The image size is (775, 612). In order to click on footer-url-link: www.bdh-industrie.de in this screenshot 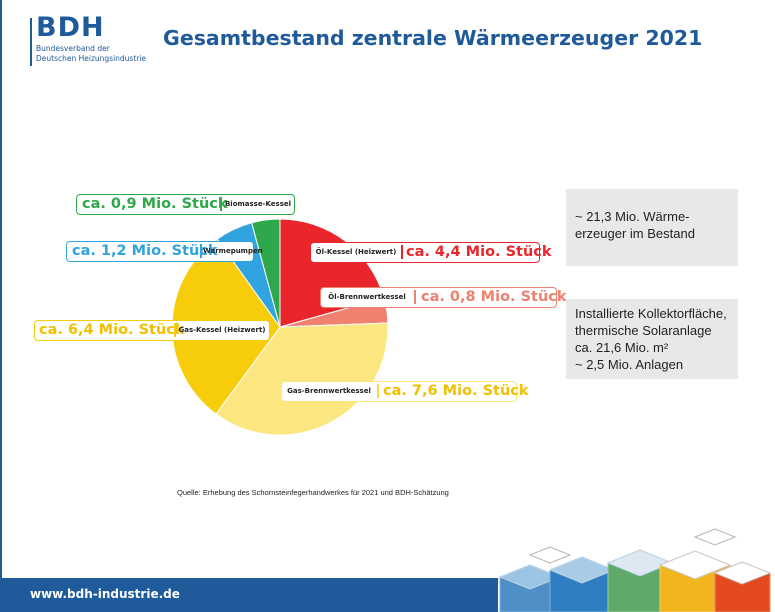, I will do `click(105, 594)`.